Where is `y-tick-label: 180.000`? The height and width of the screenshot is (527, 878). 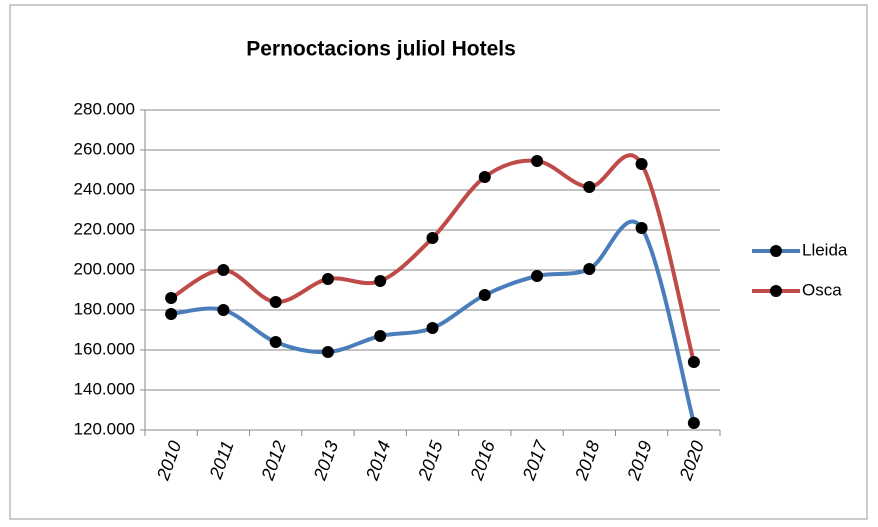
y-tick-label: 180.000 is located at coordinates (104, 308).